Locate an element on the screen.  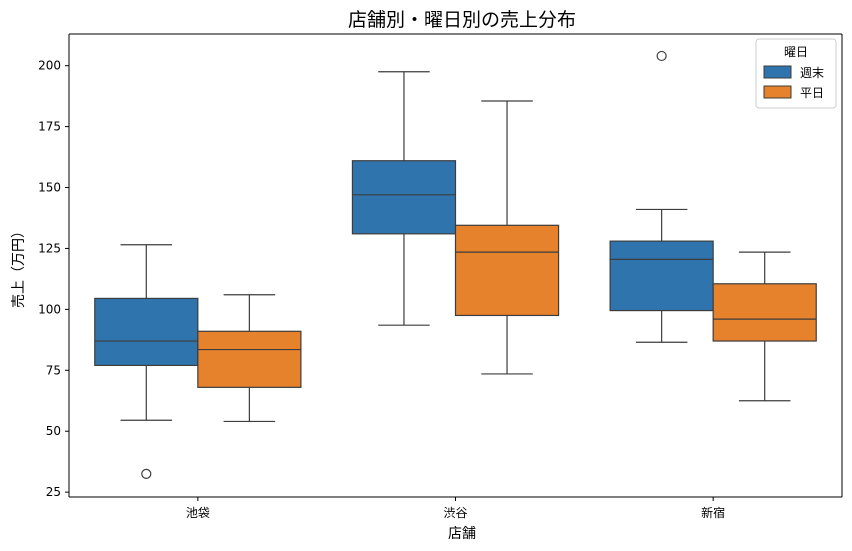
y-tick-label: 200 is located at coordinates (49, 66).